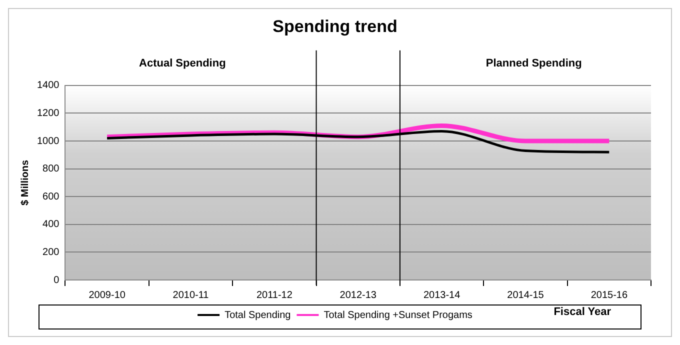  I want to click on x-tick-label: 2010-11, so click(191, 295).